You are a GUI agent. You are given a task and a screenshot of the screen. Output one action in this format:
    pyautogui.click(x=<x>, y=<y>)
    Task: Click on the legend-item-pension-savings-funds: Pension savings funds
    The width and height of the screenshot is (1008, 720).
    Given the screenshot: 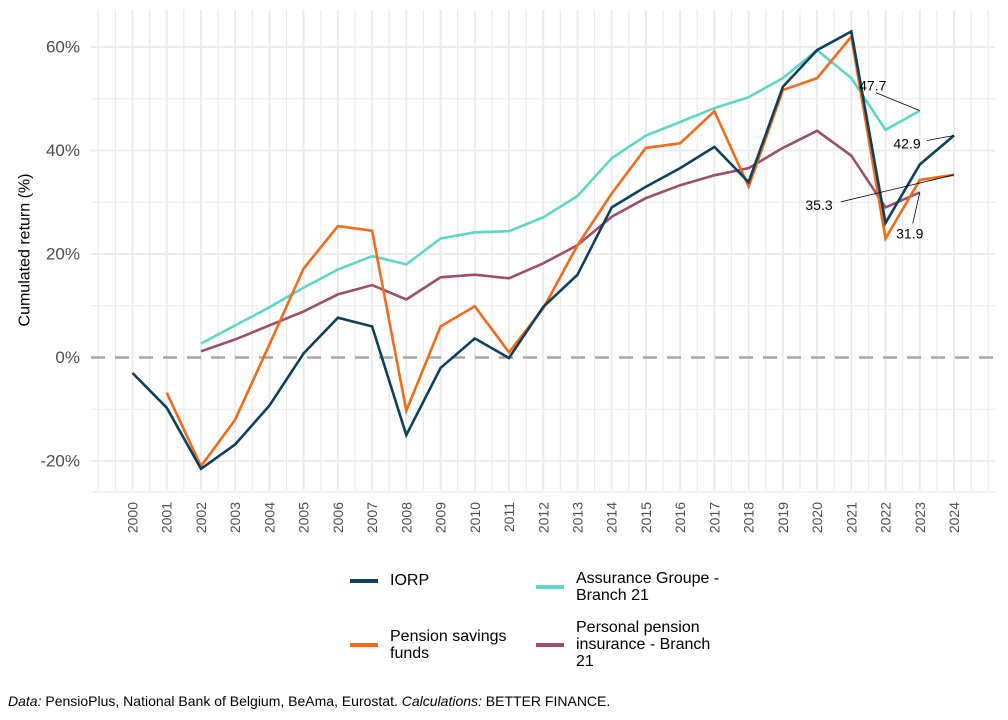 What is the action you would take?
    pyautogui.click(x=428, y=645)
    